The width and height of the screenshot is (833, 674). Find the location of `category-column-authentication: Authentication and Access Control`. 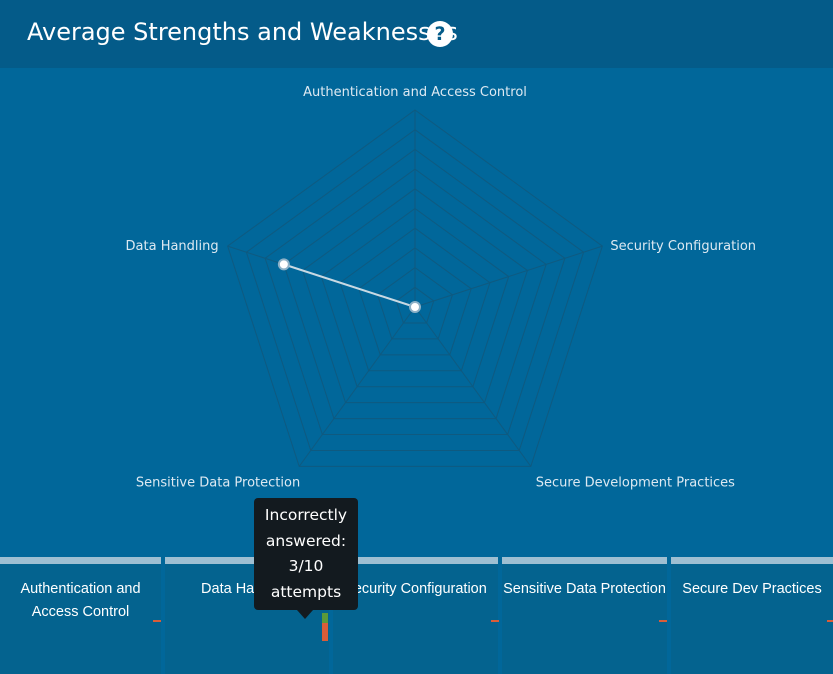

category-column-authentication: Authentication and Access Control is located at coordinates (80, 615).